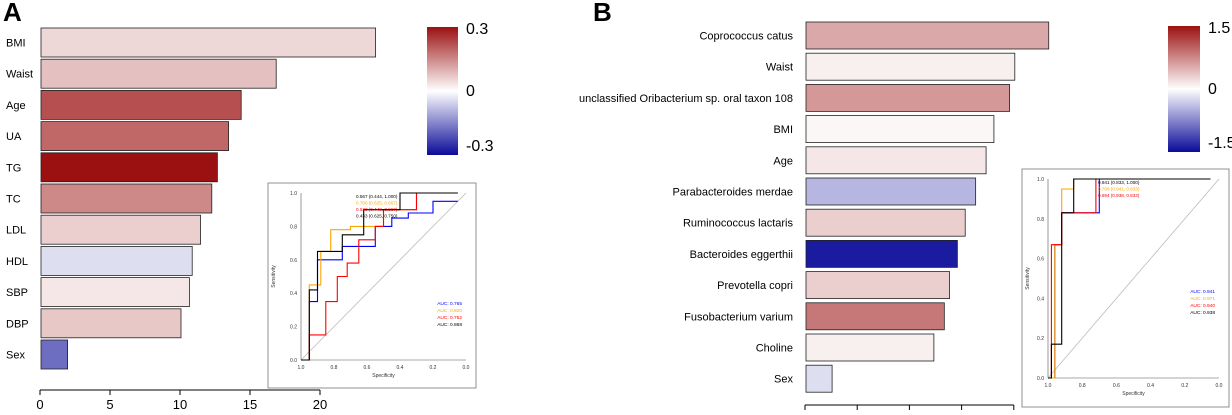 This screenshot has width=1232, height=415. Describe the element at coordinates (477, 29) in the screenshot. I see `colorbar-tick-label: 0.3` at that location.